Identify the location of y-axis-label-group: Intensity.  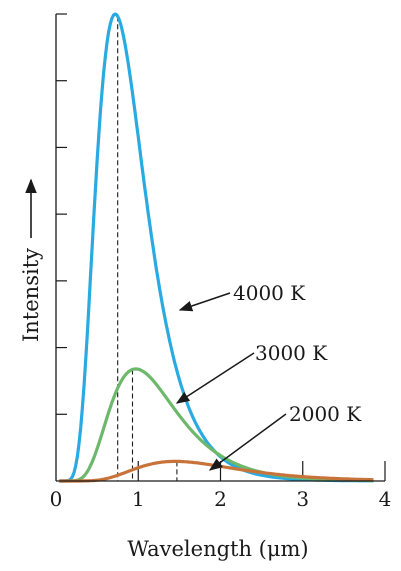
(31, 260).